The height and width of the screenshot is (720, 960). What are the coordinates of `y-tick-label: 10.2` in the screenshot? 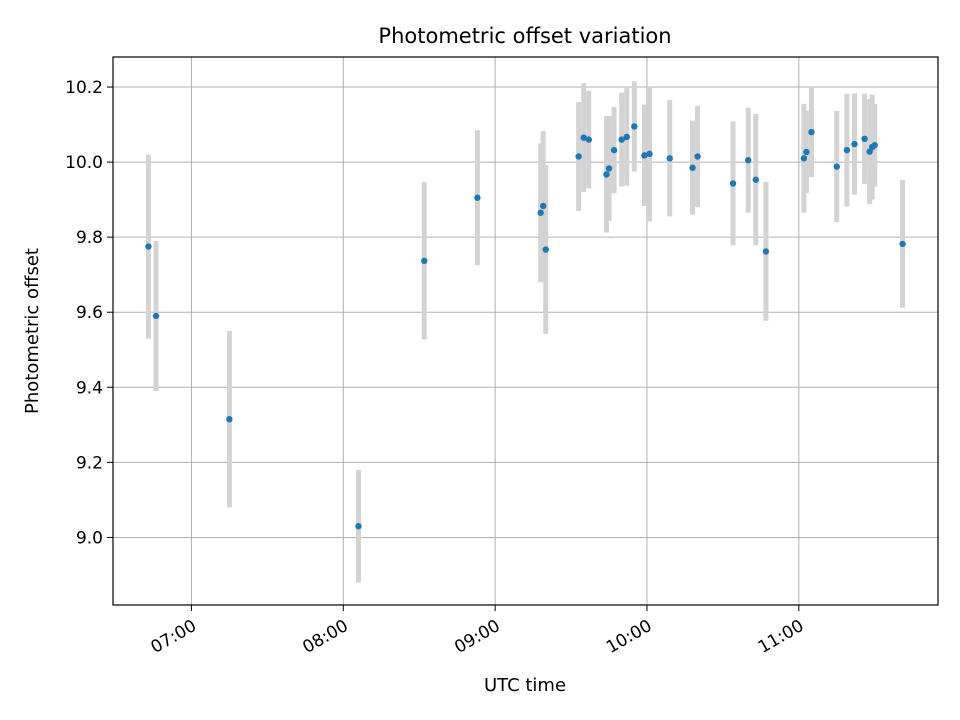 It's located at (84, 88).